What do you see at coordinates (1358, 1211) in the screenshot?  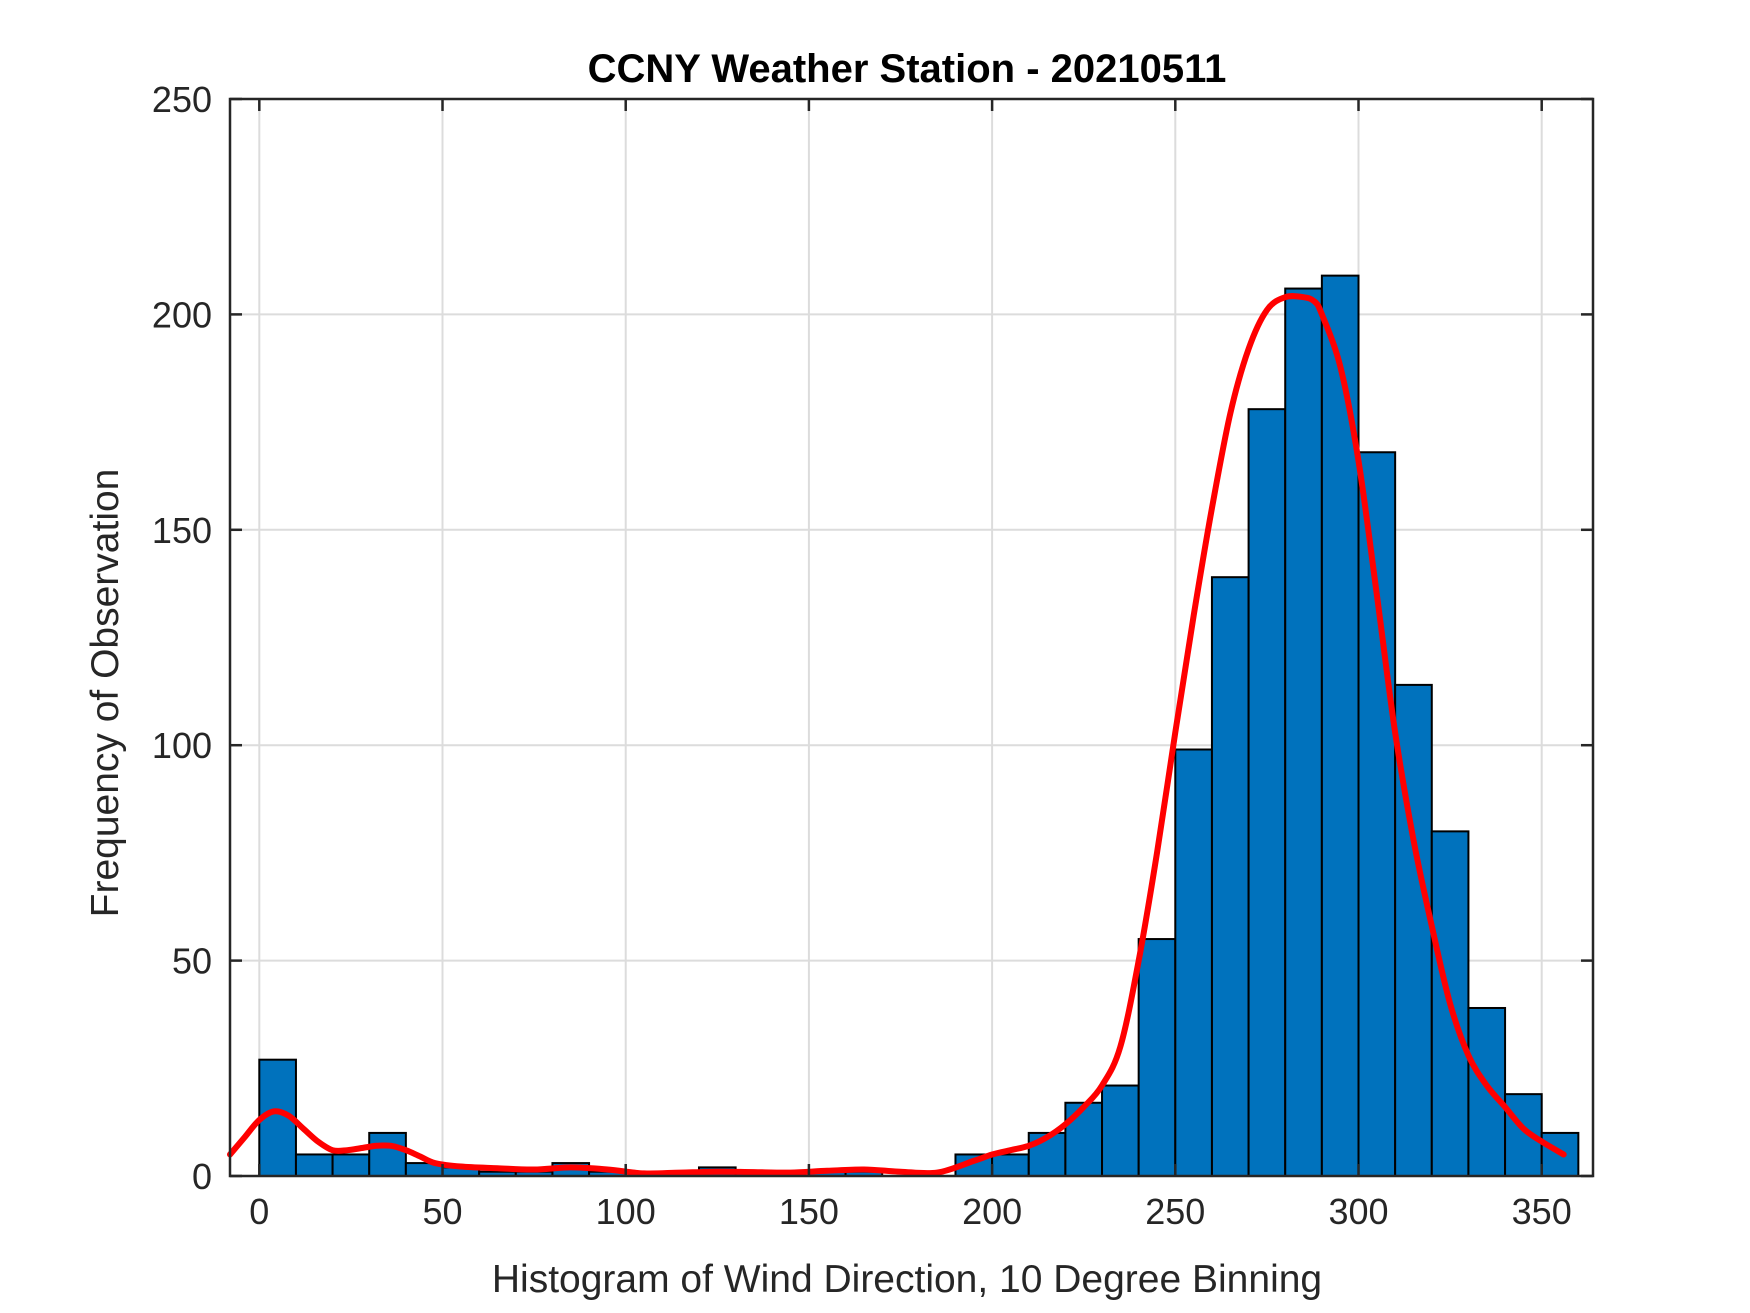 I see `x-tick-label-300: 300` at bounding box center [1358, 1211].